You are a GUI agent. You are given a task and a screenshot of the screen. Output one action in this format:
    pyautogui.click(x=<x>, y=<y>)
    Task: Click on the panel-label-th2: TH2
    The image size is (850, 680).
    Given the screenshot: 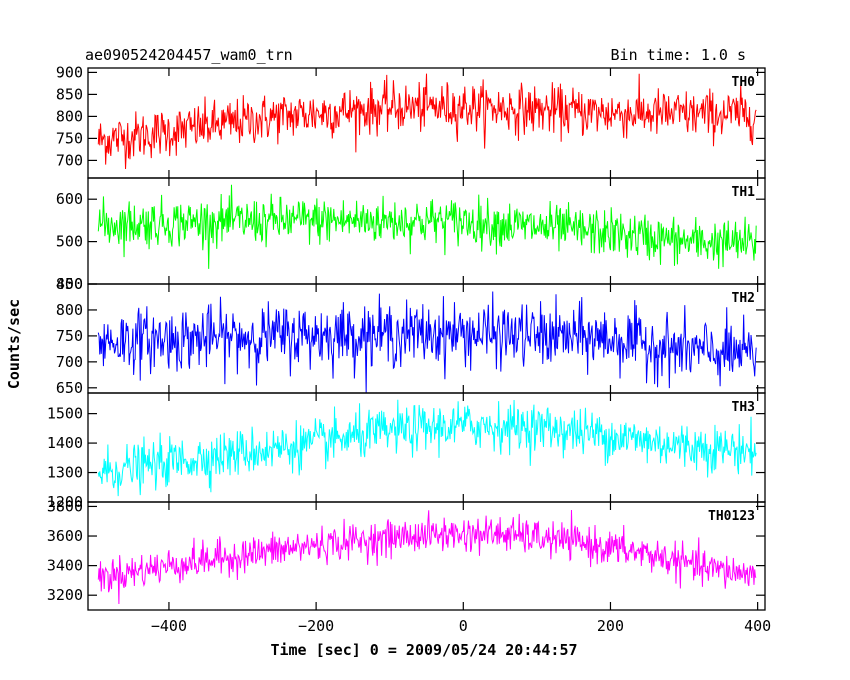 What is the action you would take?
    pyautogui.click(x=743, y=298)
    